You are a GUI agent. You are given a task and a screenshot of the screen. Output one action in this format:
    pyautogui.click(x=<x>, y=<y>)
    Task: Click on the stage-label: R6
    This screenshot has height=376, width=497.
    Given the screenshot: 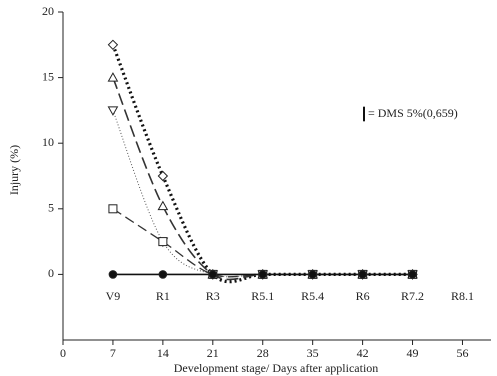 What is the action you would take?
    pyautogui.click(x=363, y=296)
    